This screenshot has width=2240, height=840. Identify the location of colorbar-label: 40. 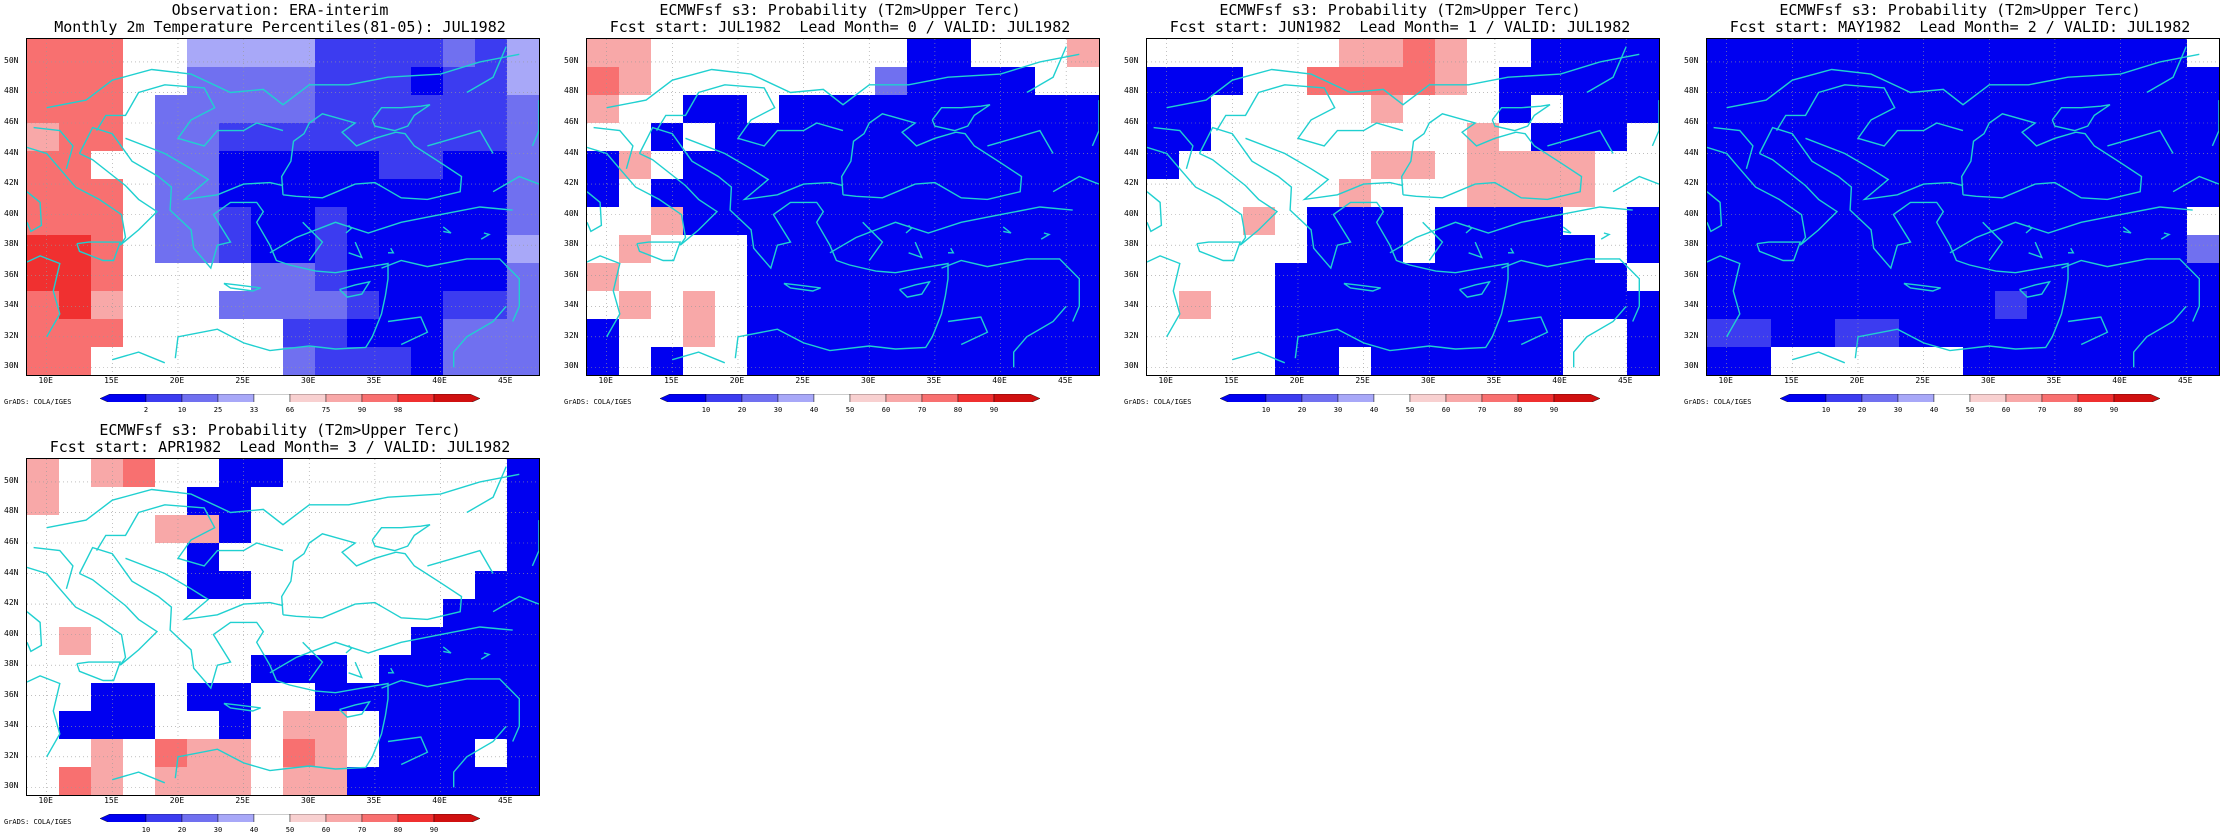
(254, 830).